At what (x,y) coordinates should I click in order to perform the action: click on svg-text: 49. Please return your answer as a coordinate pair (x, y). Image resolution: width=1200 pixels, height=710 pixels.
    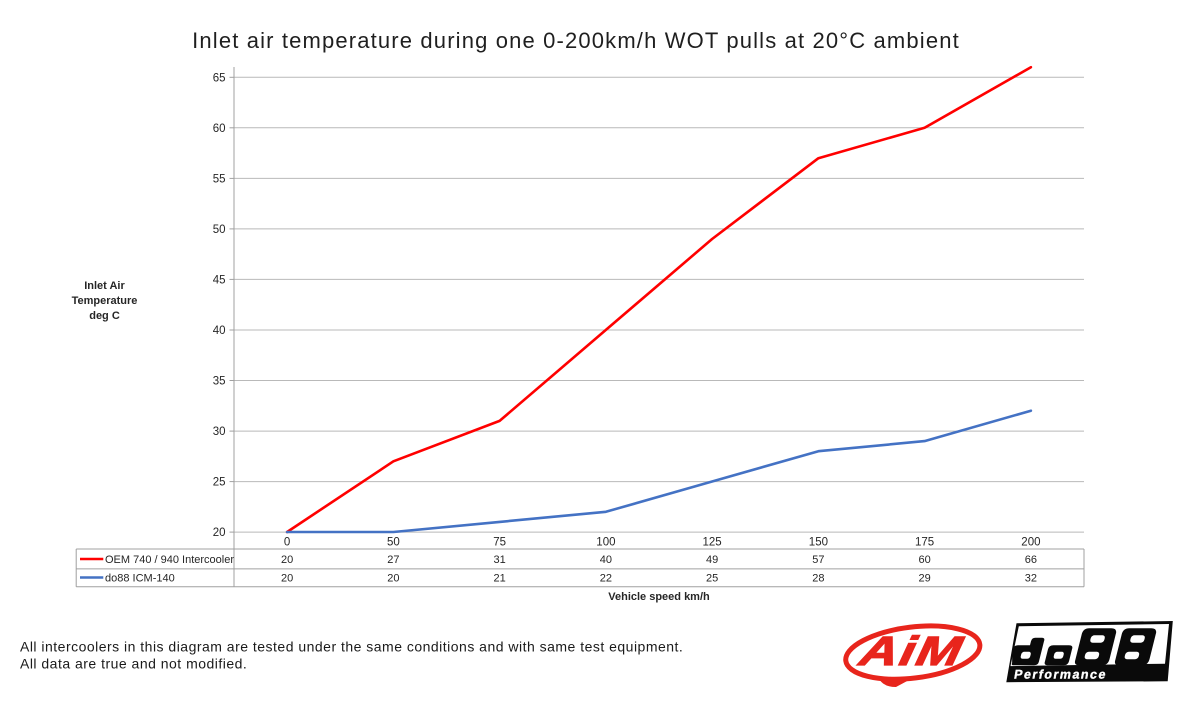
    Looking at the image, I should click on (712, 560).